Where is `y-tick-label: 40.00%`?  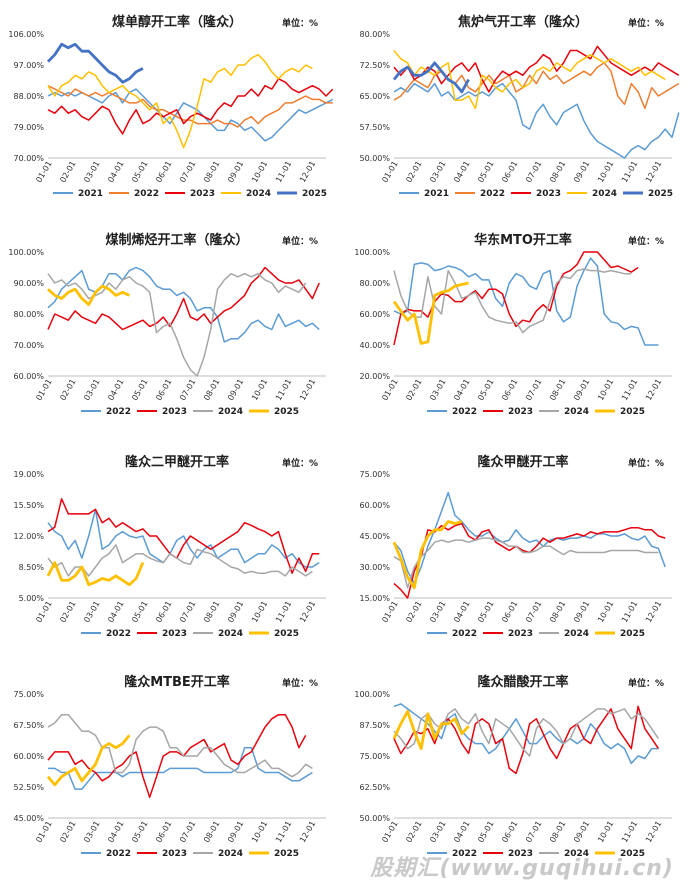
y-tick-label: 40.00% is located at coordinates (374, 345).